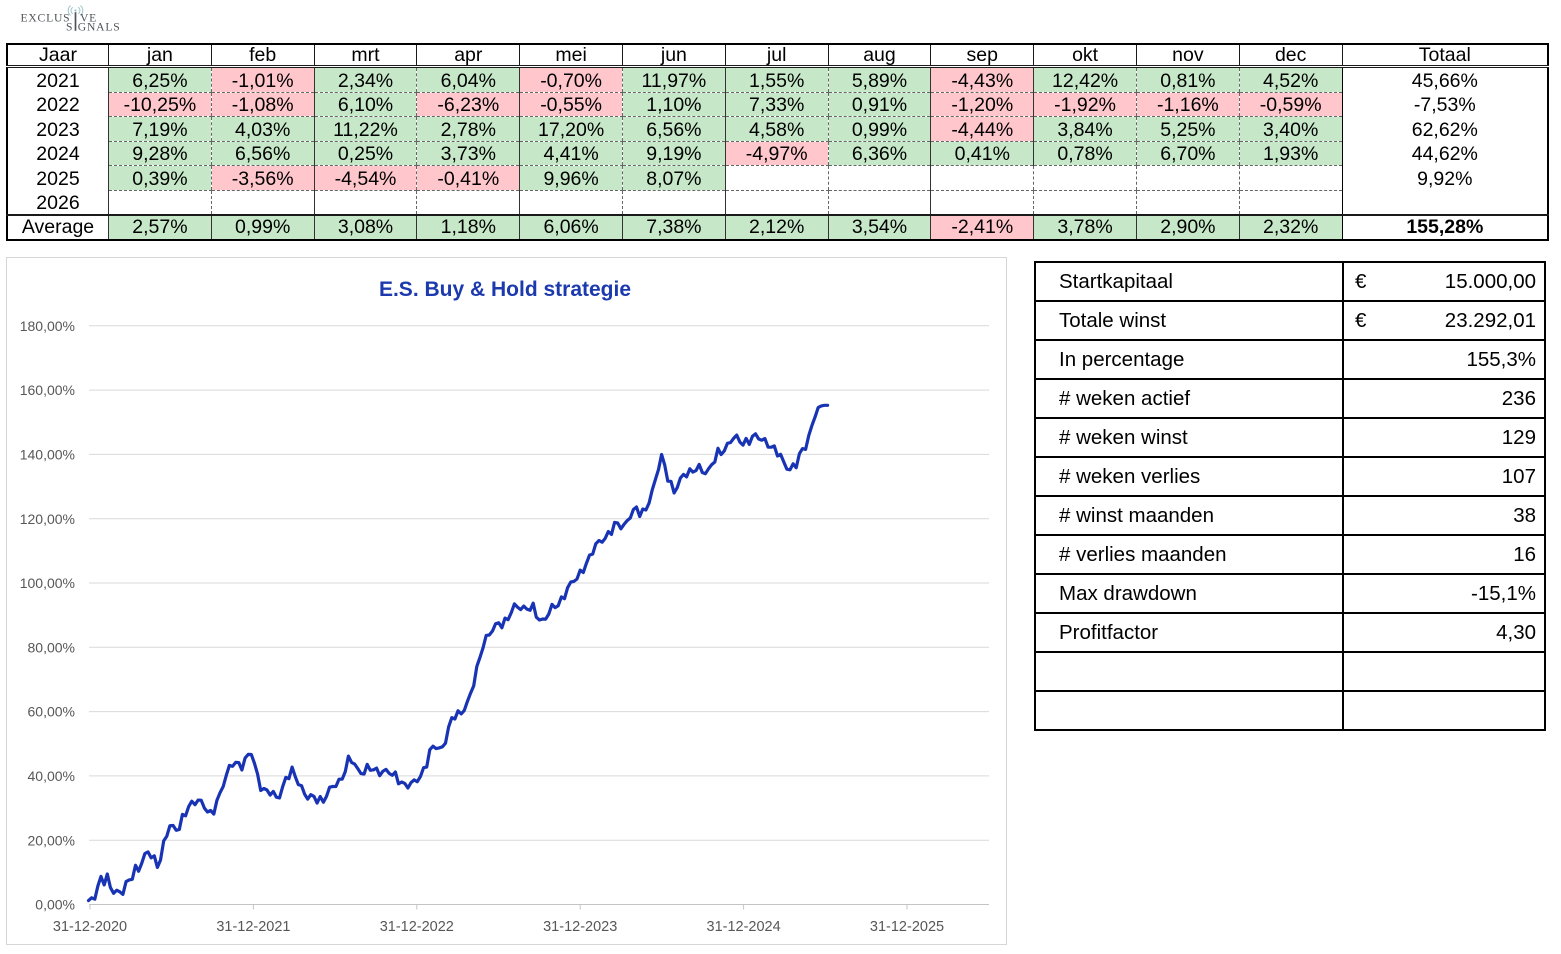 The image size is (1561, 954). Describe the element at coordinates (505, 289) in the screenshot. I see `svg-text: E.S. Buy & Hold strategie` at that location.